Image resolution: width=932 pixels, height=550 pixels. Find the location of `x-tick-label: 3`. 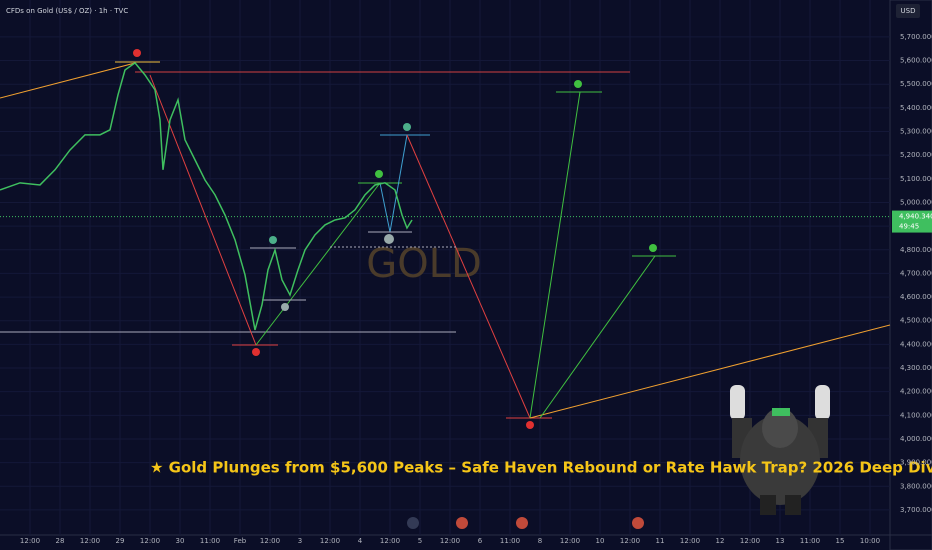

x-tick-label: 3 is located at coordinates (300, 541).